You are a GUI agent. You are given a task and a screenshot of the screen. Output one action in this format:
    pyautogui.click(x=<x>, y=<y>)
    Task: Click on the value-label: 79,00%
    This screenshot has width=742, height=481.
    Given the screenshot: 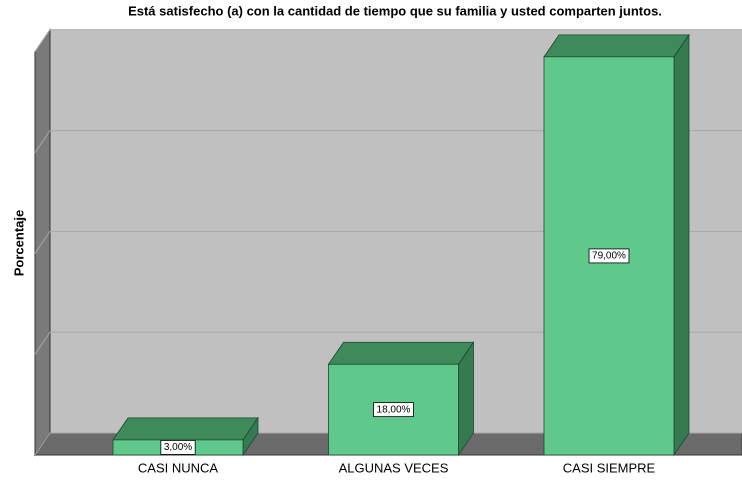 What is the action you would take?
    pyautogui.click(x=609, y=256)
    